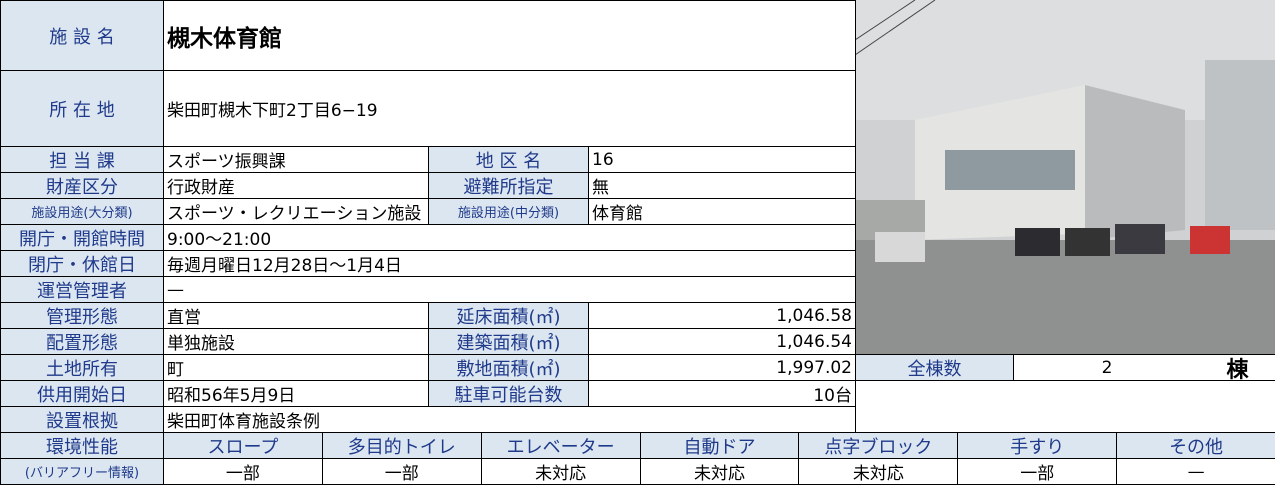  I want to click on item-name: その他, so click(1195, 445).